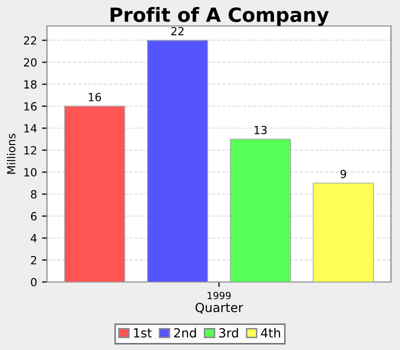  I want to click on legend-label: 4th, so click(270, 333).